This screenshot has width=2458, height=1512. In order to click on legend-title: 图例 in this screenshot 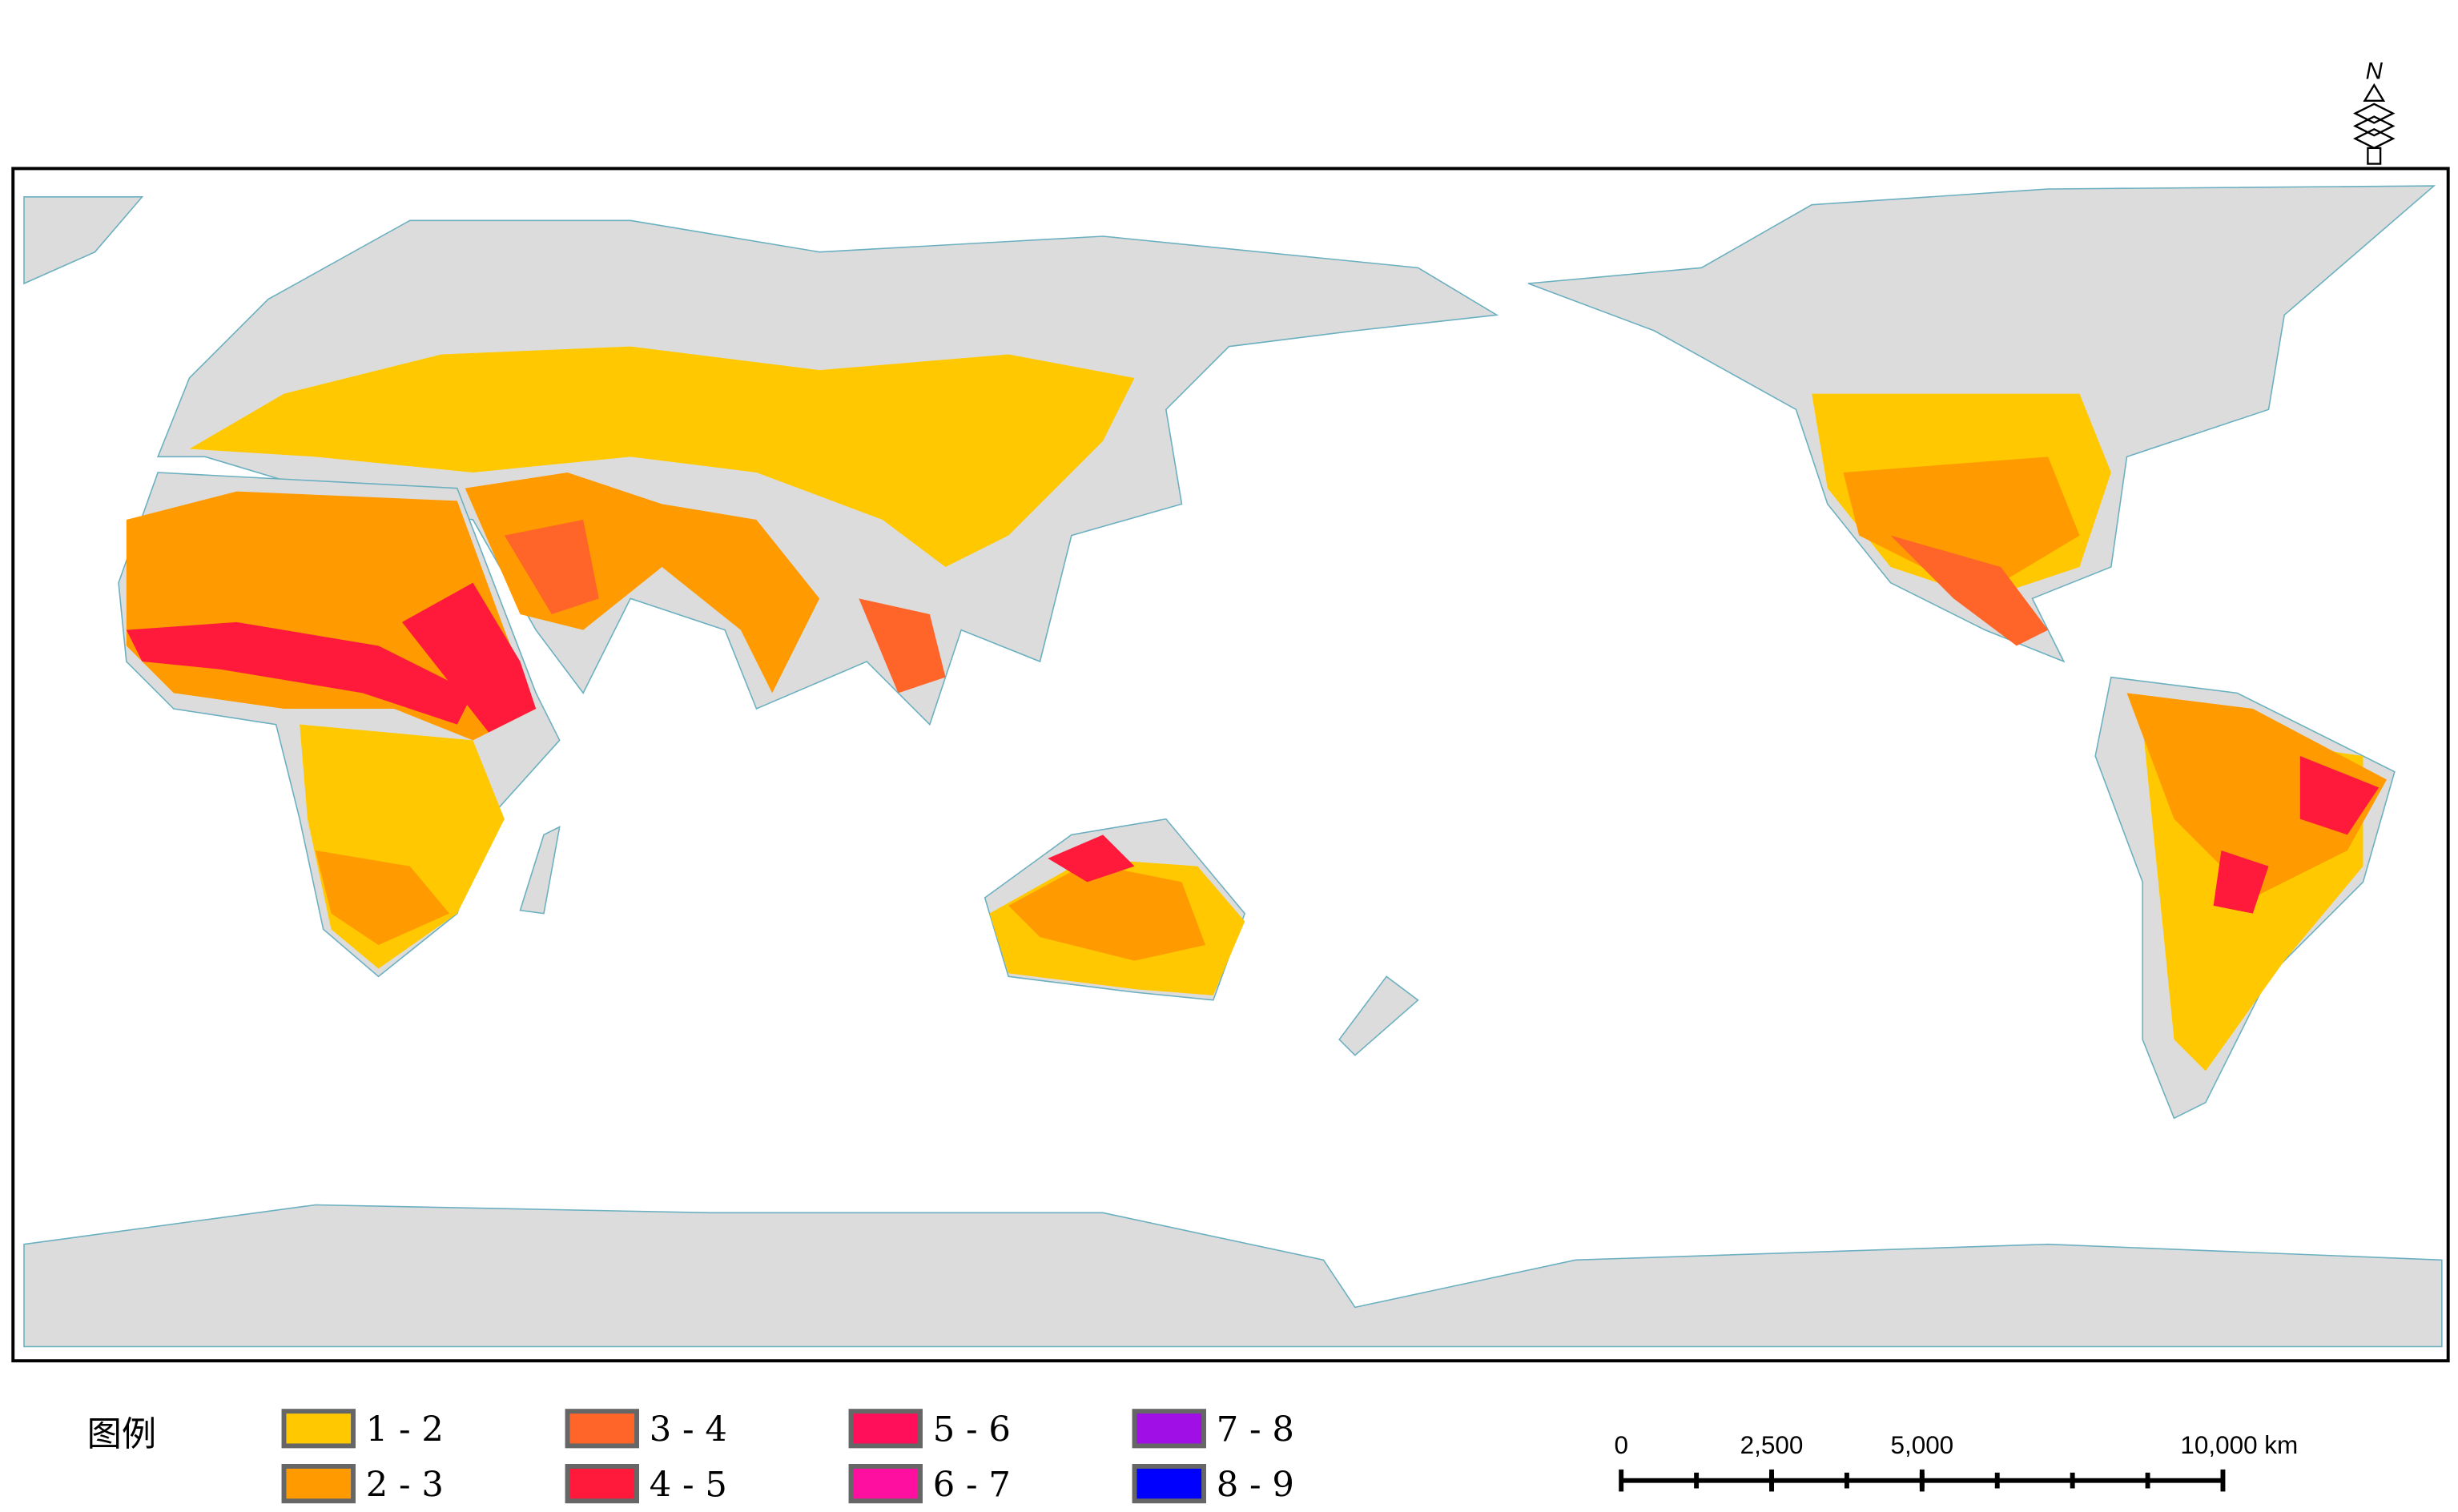, I will do `click(122, 1434)`.